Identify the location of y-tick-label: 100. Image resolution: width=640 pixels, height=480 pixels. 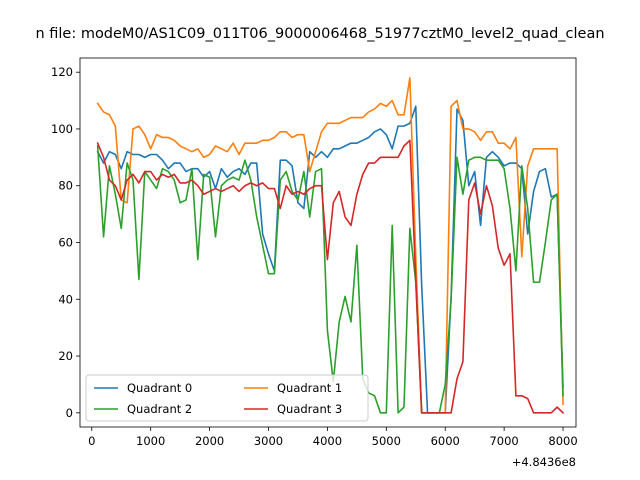
(62, 129).